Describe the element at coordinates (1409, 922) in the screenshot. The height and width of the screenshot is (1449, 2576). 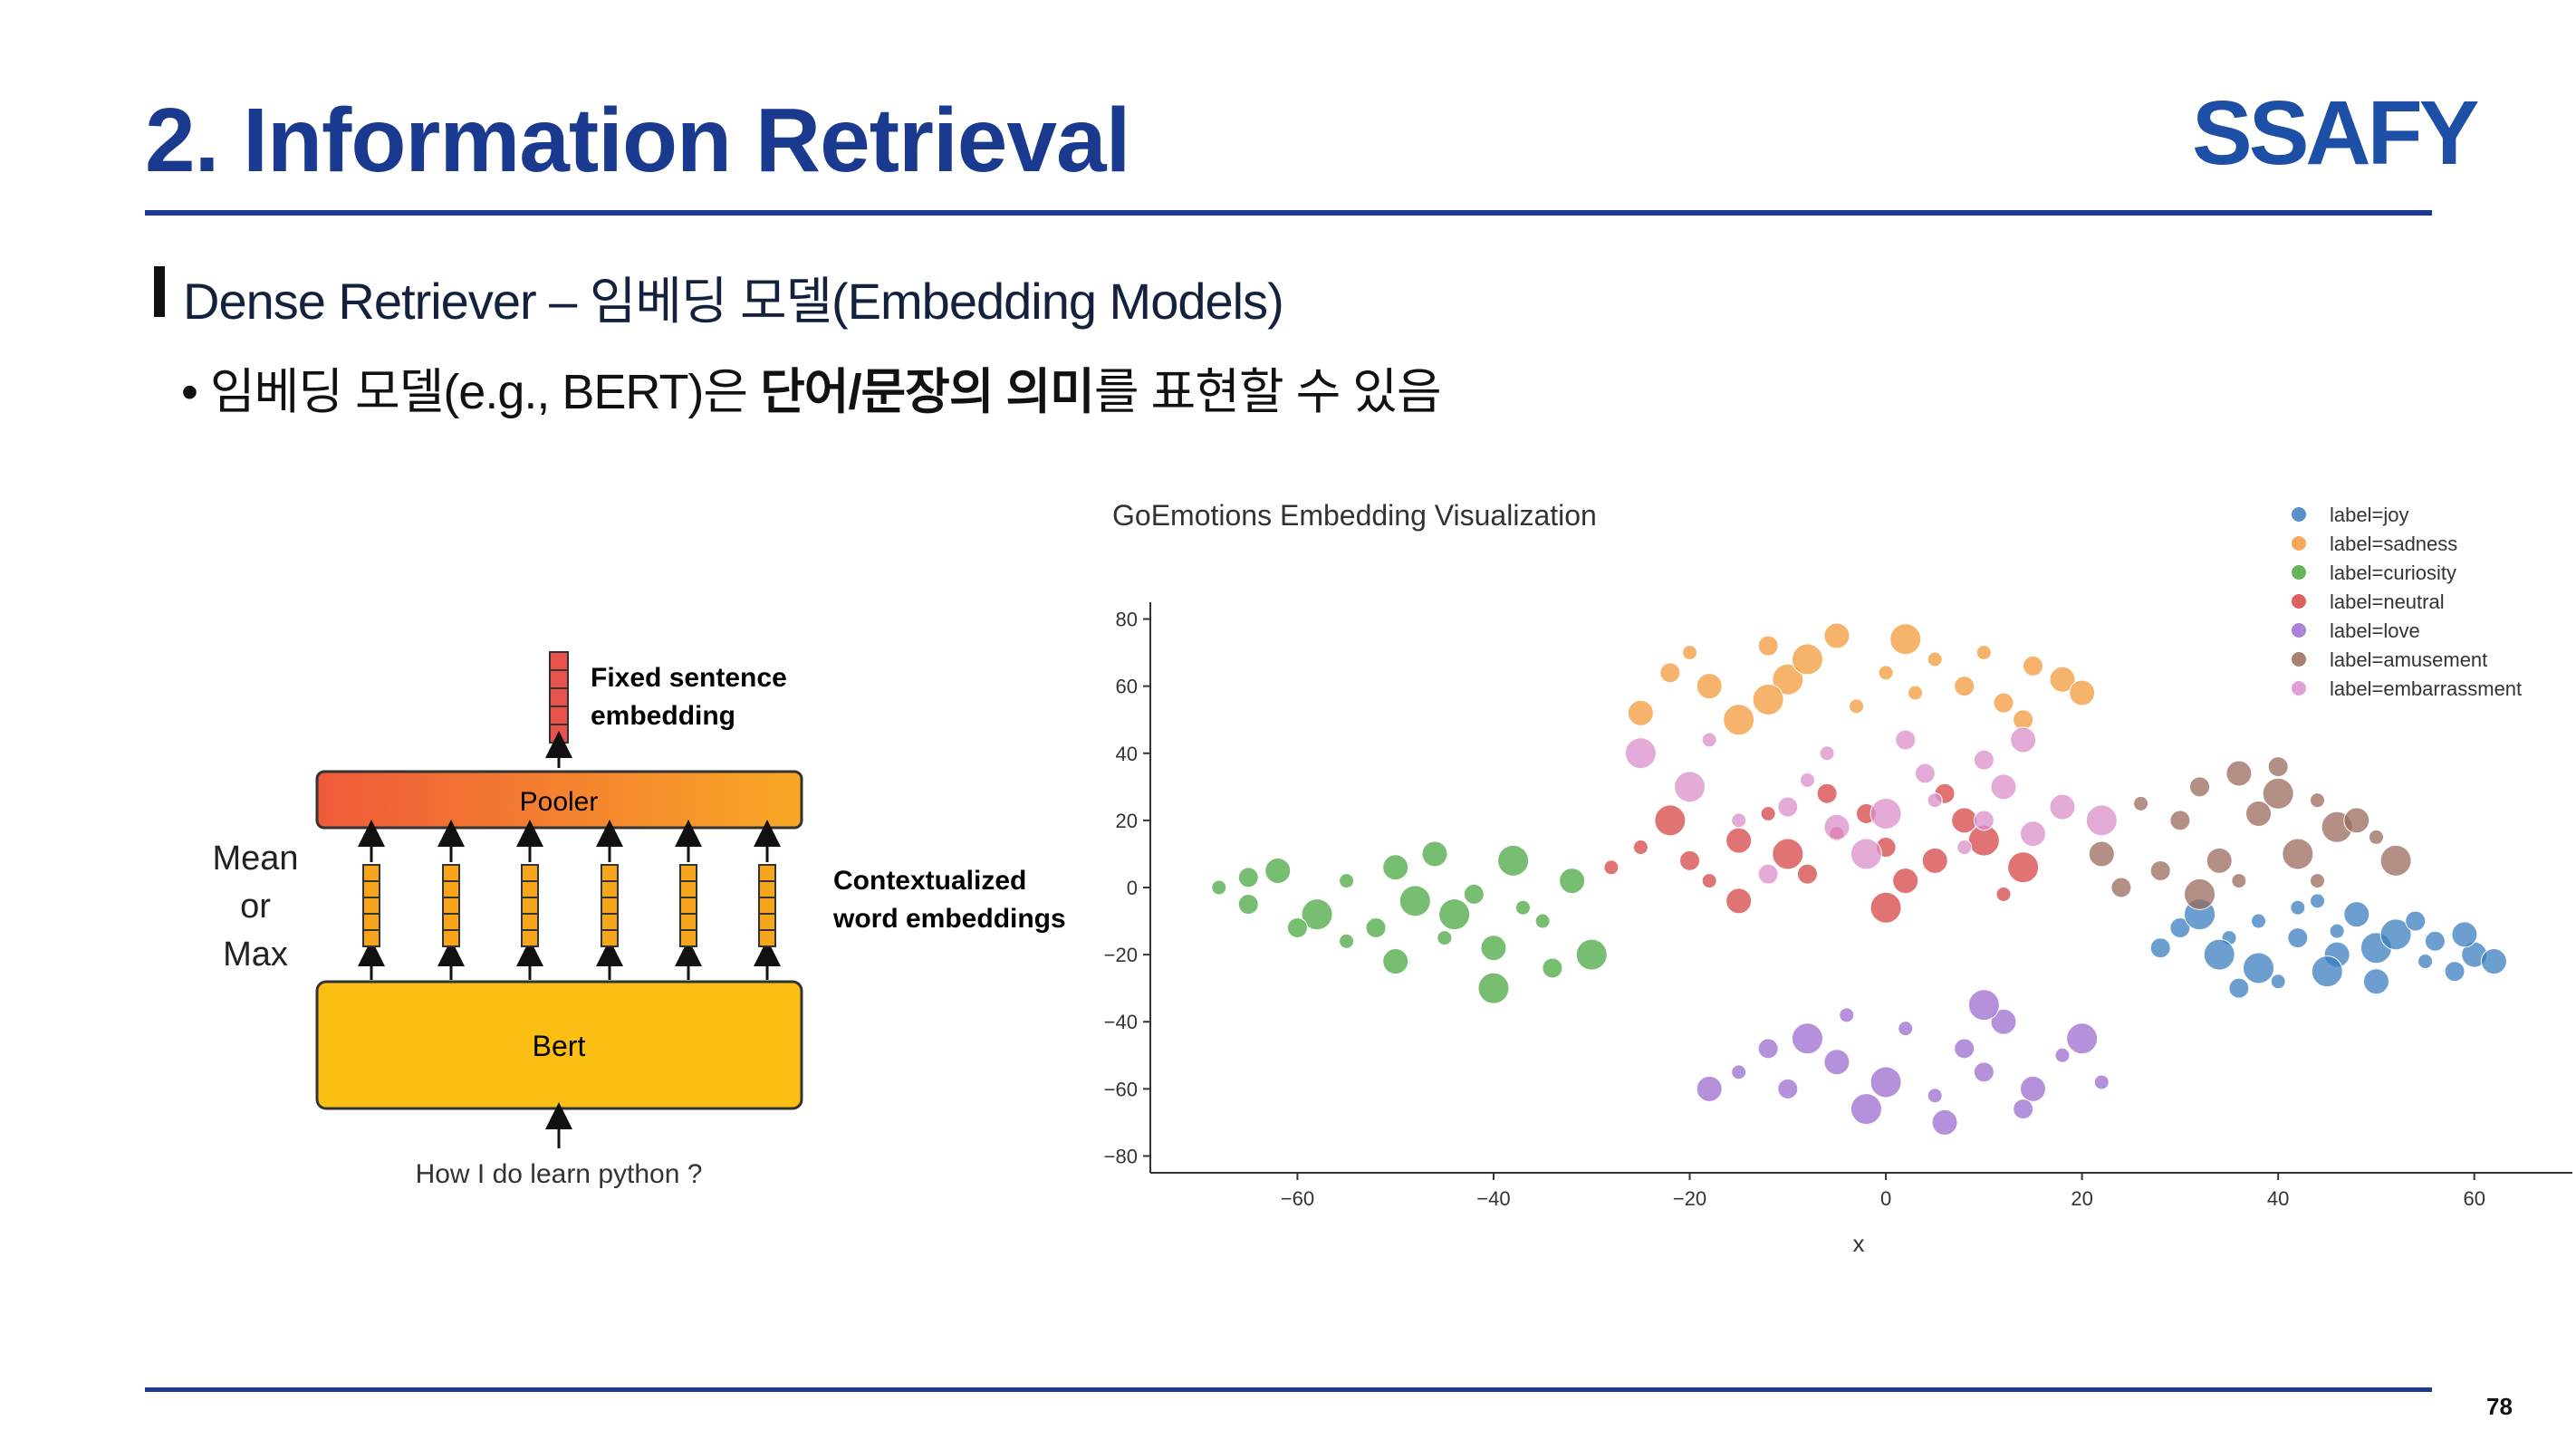
I see `series-curiosity` at that location.